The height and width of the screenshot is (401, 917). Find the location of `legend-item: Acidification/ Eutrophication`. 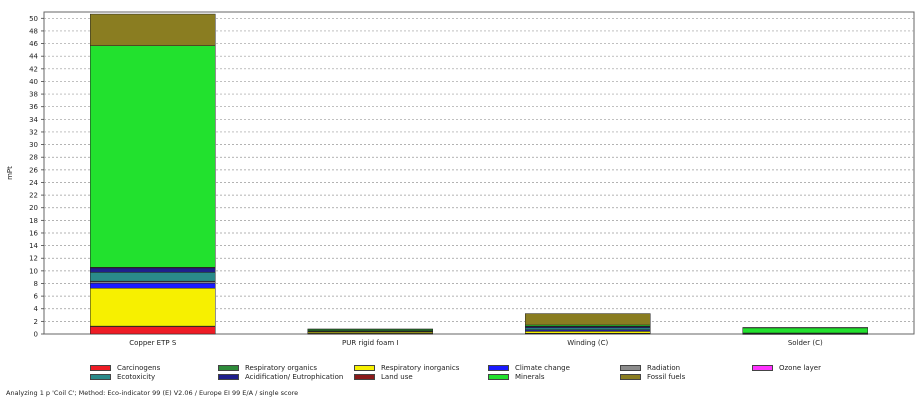

legend-item: Acidification/ Eutrophication is located at coordinates (280, 377).